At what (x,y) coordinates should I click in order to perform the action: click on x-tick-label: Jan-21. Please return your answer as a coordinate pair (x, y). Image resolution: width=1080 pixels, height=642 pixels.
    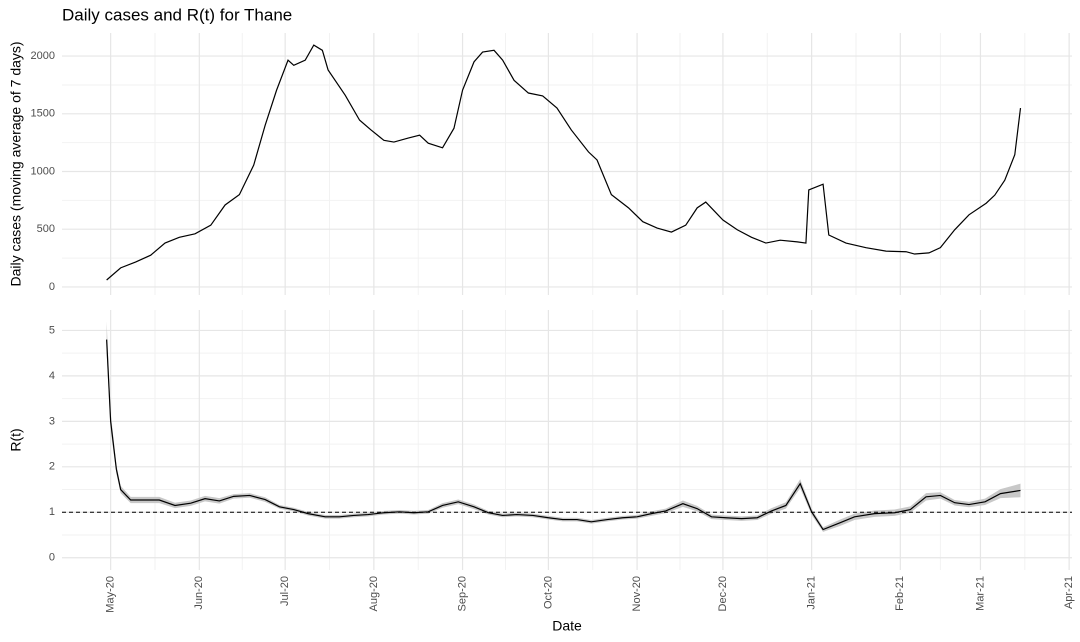
    Looking at the image, I should click on (812, 593).